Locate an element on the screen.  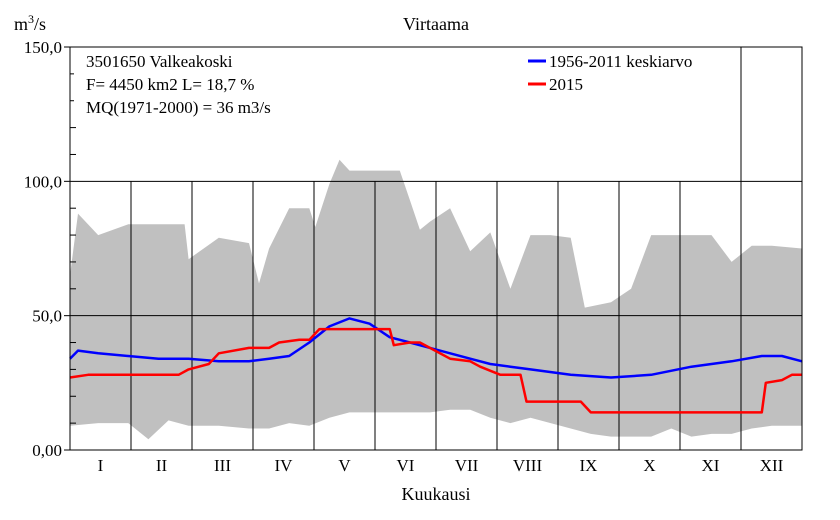
month-label: V is located at coordinates (344, 465).